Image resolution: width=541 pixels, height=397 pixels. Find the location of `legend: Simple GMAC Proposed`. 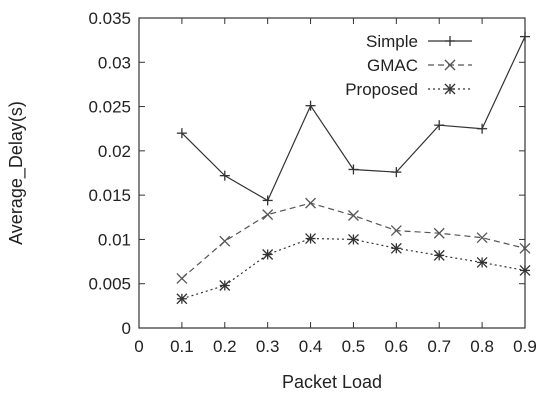

legend: Simple GMAC Proposed is located at coordinates (408, 65).